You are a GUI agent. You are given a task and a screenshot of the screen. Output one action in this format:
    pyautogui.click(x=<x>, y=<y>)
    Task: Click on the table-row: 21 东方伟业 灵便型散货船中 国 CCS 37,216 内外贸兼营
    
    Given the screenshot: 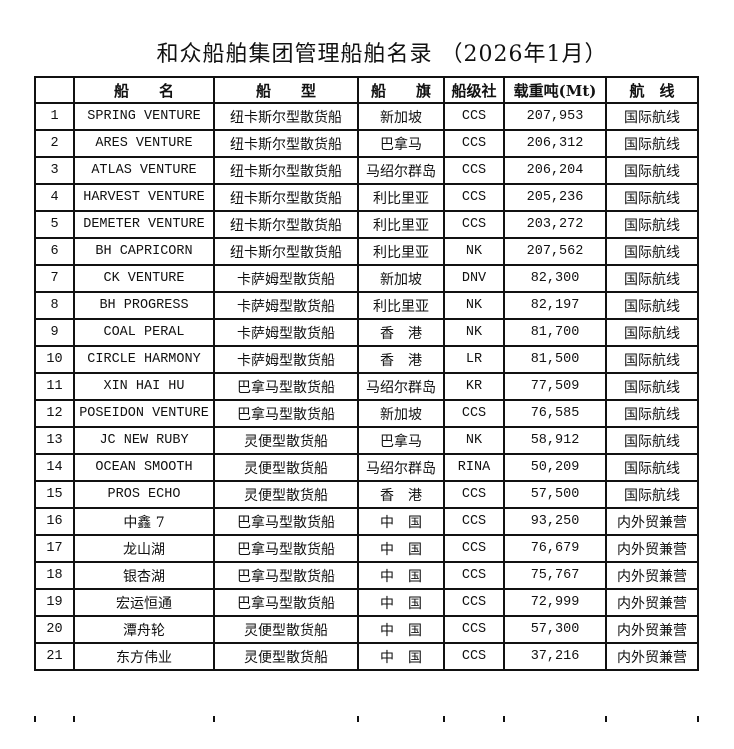 What is the action you would take?
    pyautogui.click(x=366, y=656)
    